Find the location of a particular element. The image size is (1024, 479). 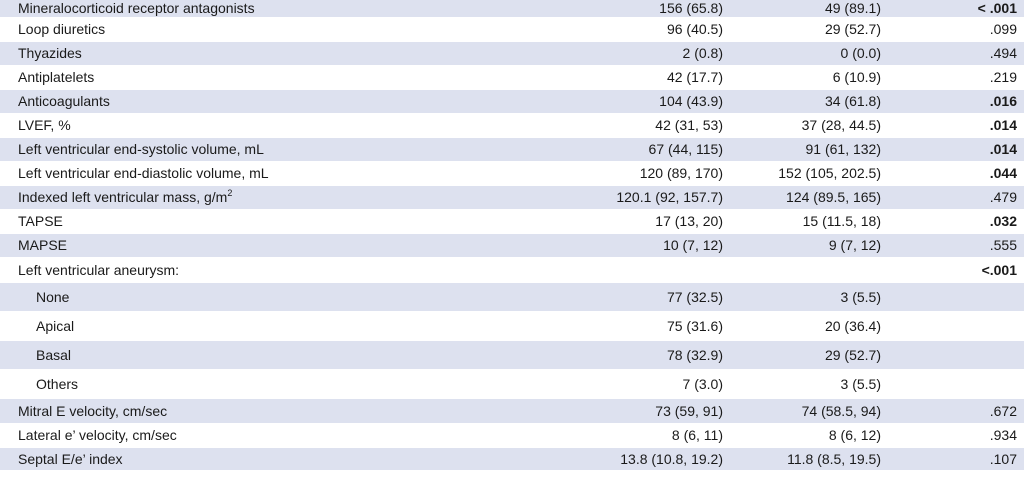

group1-value: 120.1 (92, 157.7) is located at coordinates (618, 196).